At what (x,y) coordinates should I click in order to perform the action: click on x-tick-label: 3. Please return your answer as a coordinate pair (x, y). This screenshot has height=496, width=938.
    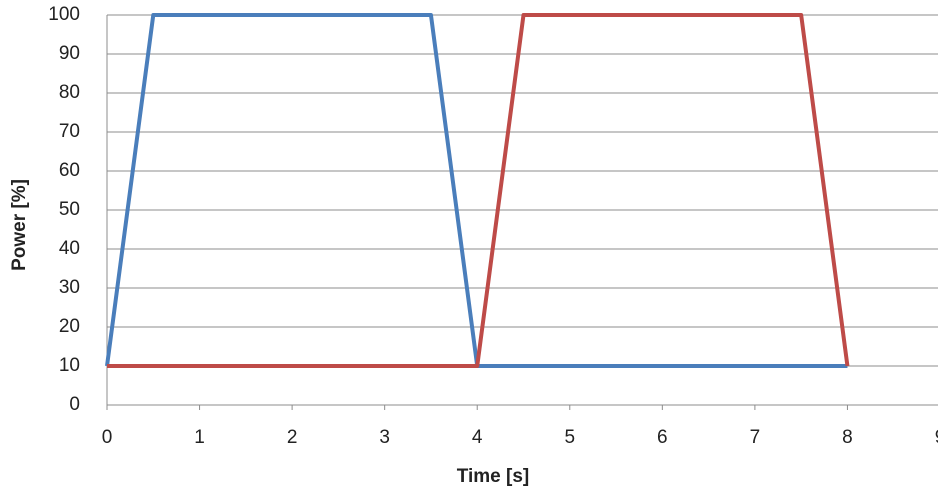
    Looking at the image, I should click on (384, 437).